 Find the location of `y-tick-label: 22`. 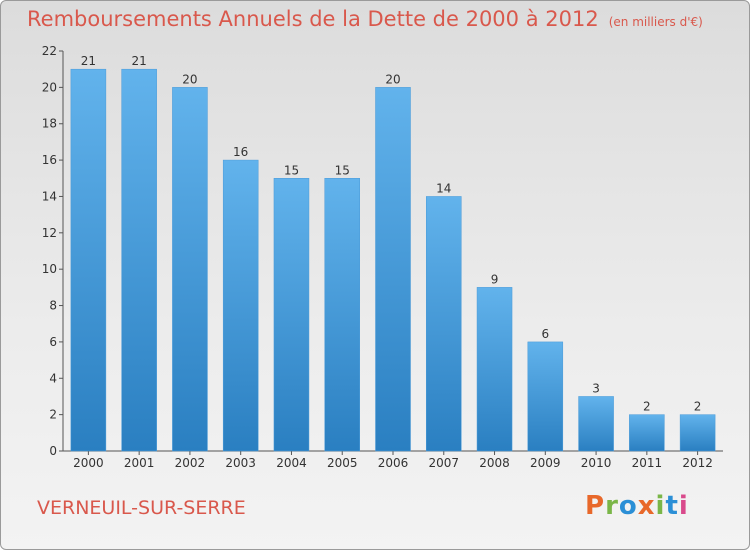

y-tick-label: 22 is located at coordinates (49, 51).